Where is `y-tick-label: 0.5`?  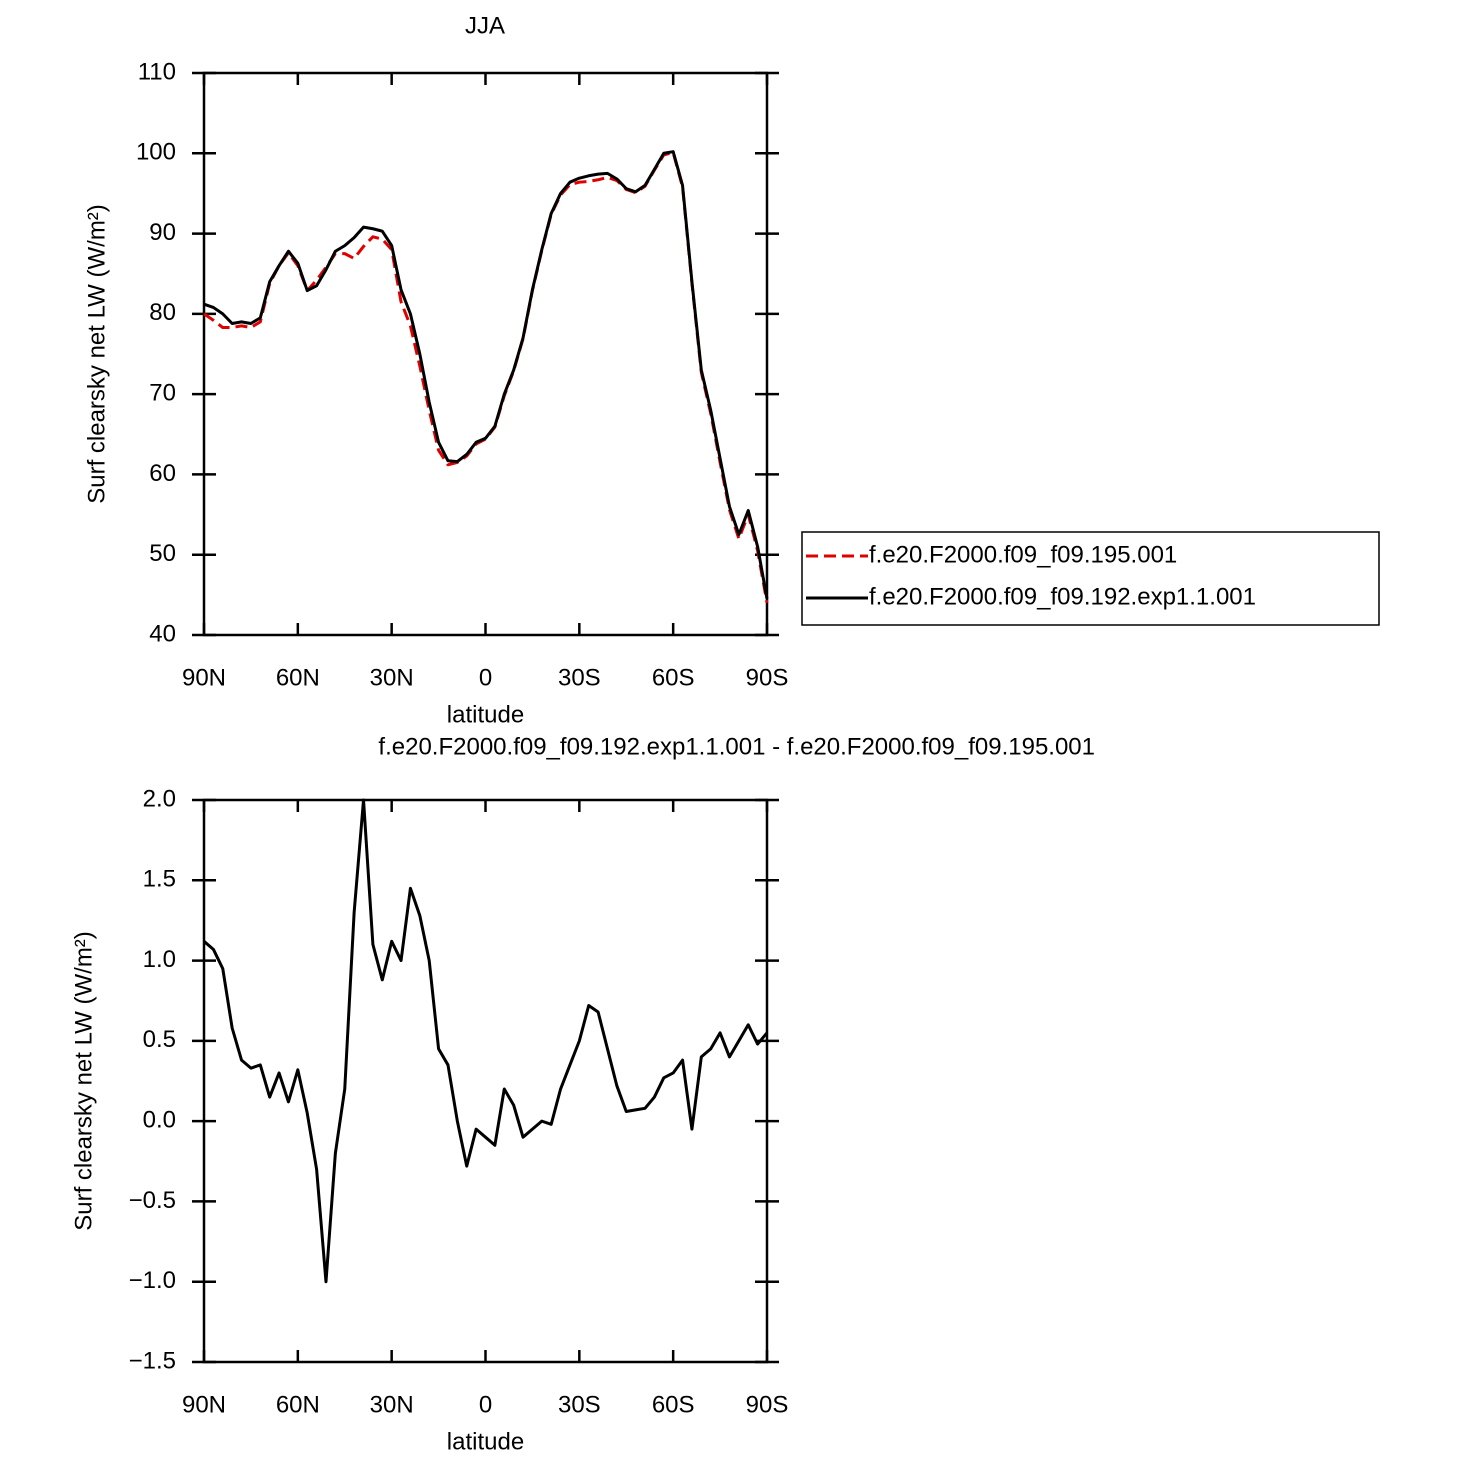
y-tick-label: 0.5 is located at coordinates (159, 1039).